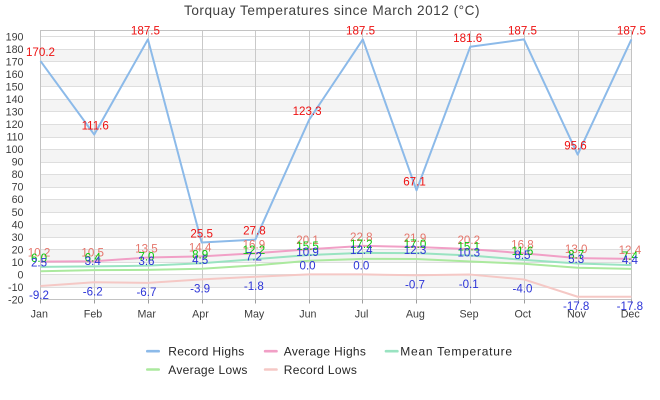 This screenshot has height=400, width=660. I want to click on svg-text: Jan, so click(39, 315).